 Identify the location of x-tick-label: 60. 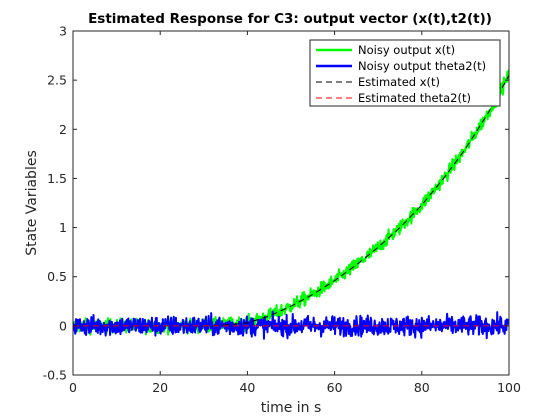
(335, 387).